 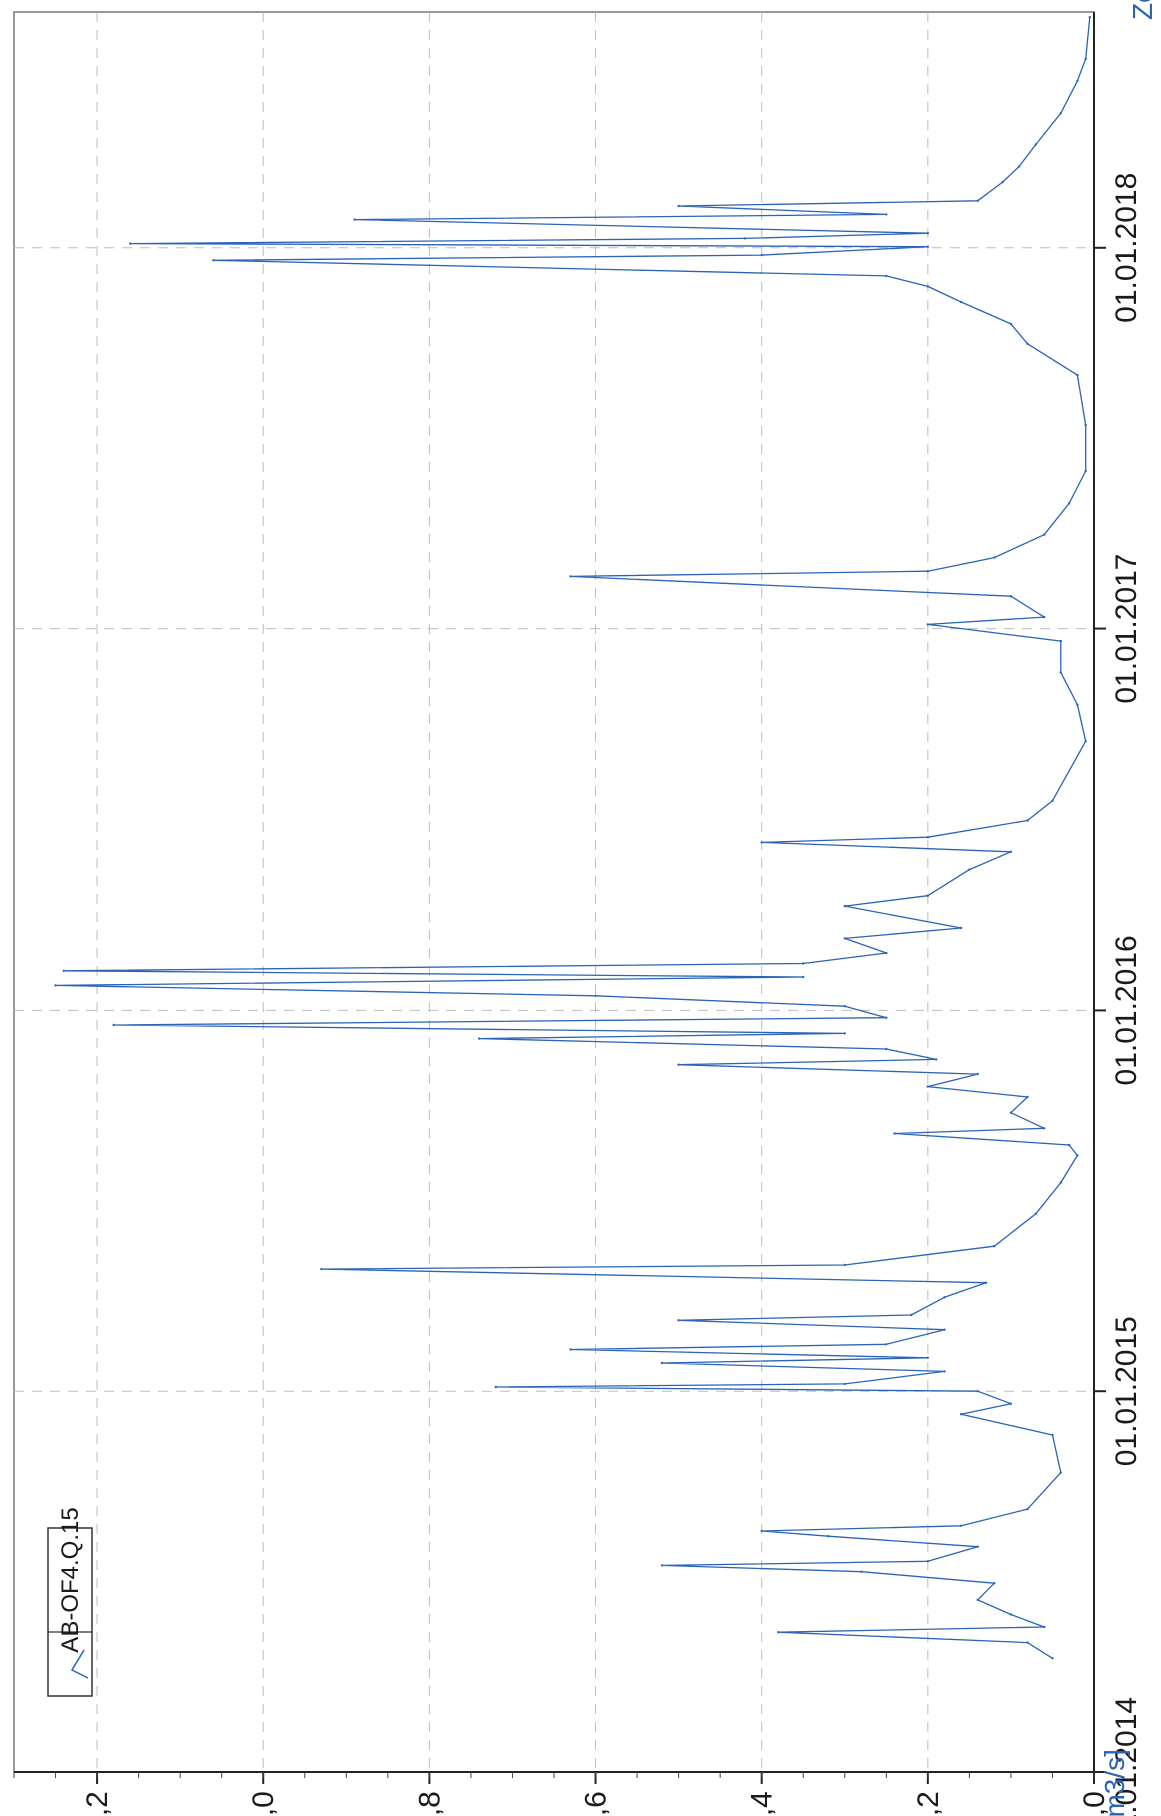 What do you see at coordinates (97, 1803) in the screenshot?
I see `value-tick-label: 1,2` at bounding box center [97, 1803].